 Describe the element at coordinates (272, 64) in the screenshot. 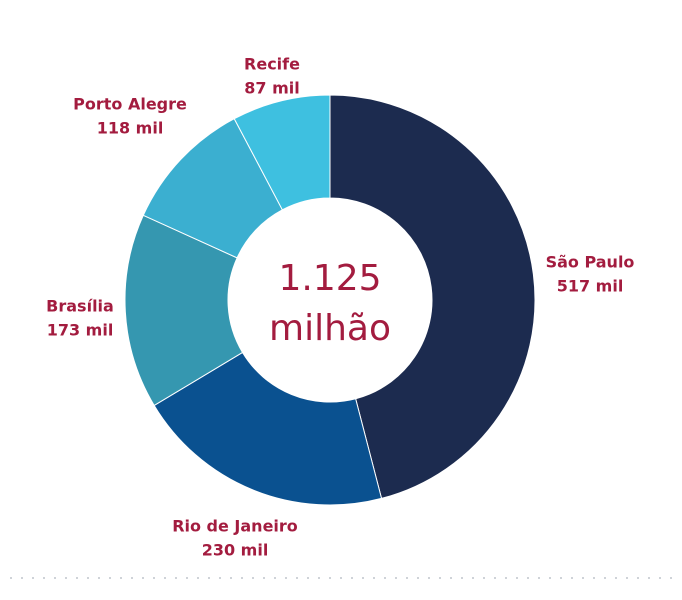

I see `slice-label: Recife` at that location.